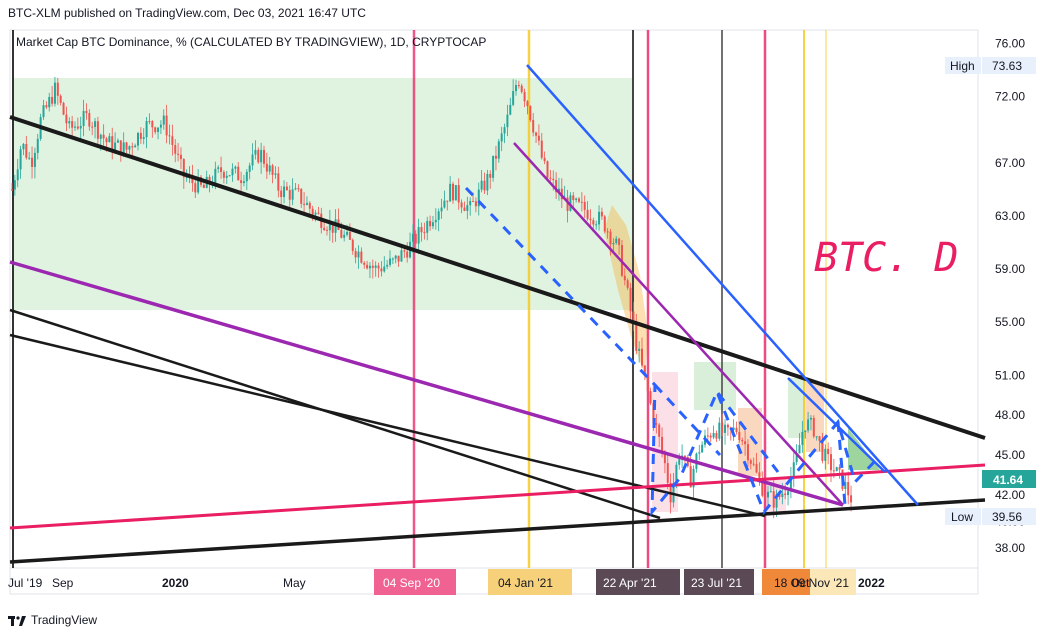  I want to click on x-axis-ticks: Jul '19 Sep 2020 May 2022, so click(446, 583).